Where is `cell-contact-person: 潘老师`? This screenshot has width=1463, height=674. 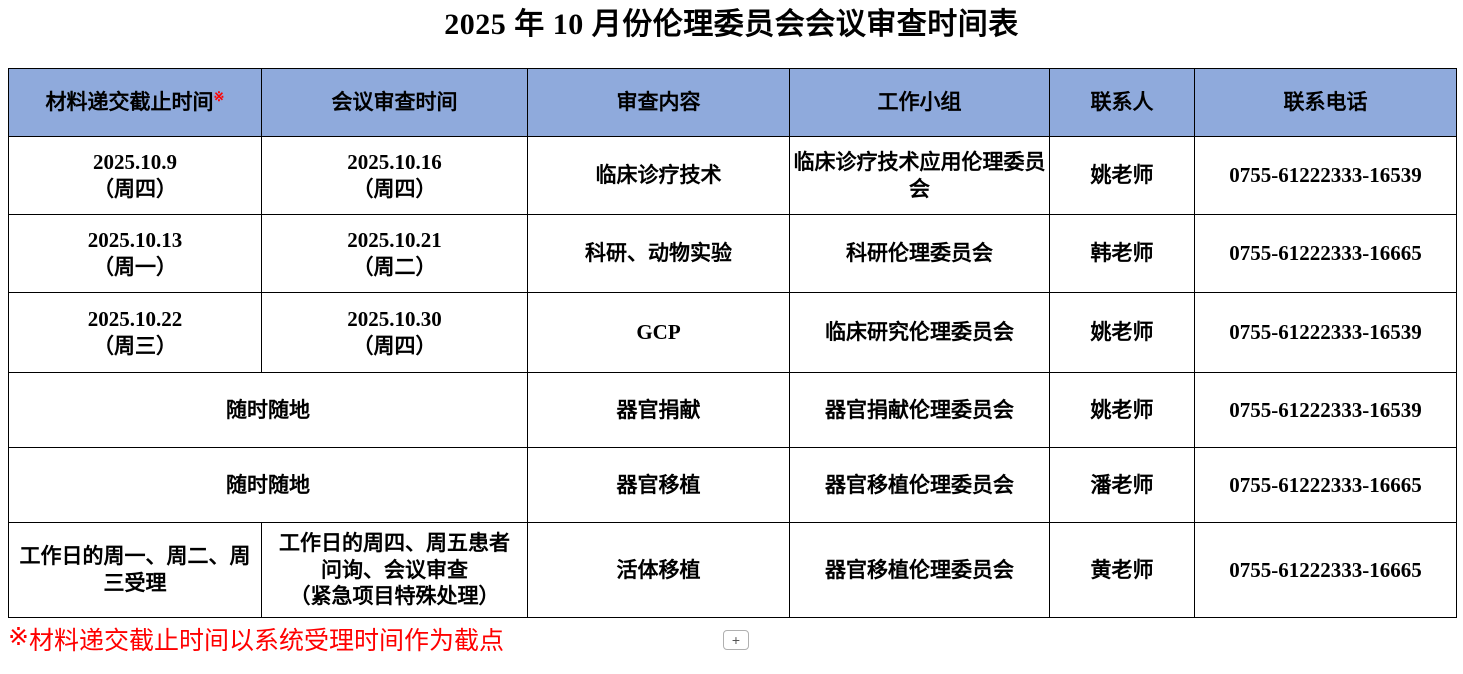
cell-contact-person: 潘老师 is located at coordinates (1122, 485).